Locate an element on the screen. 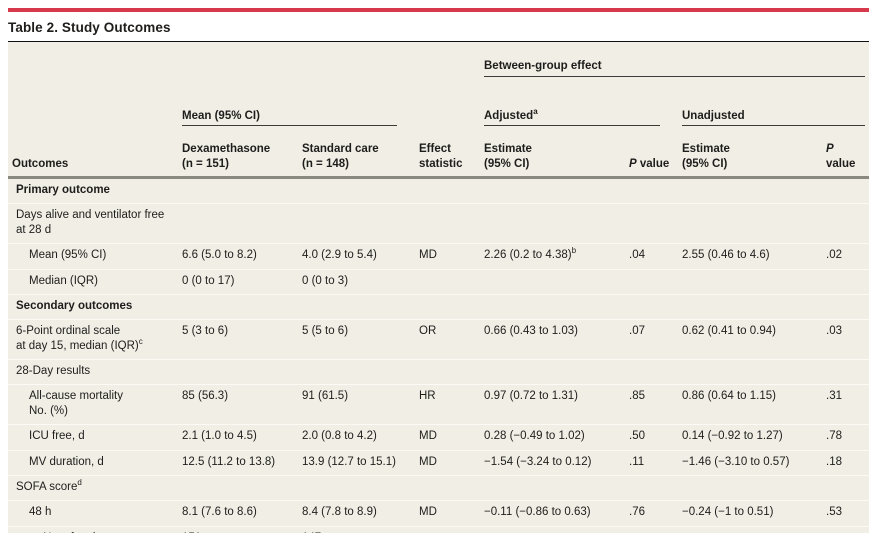  col-unadjusted-p-value: .03 is located at coordinates (846, 339).